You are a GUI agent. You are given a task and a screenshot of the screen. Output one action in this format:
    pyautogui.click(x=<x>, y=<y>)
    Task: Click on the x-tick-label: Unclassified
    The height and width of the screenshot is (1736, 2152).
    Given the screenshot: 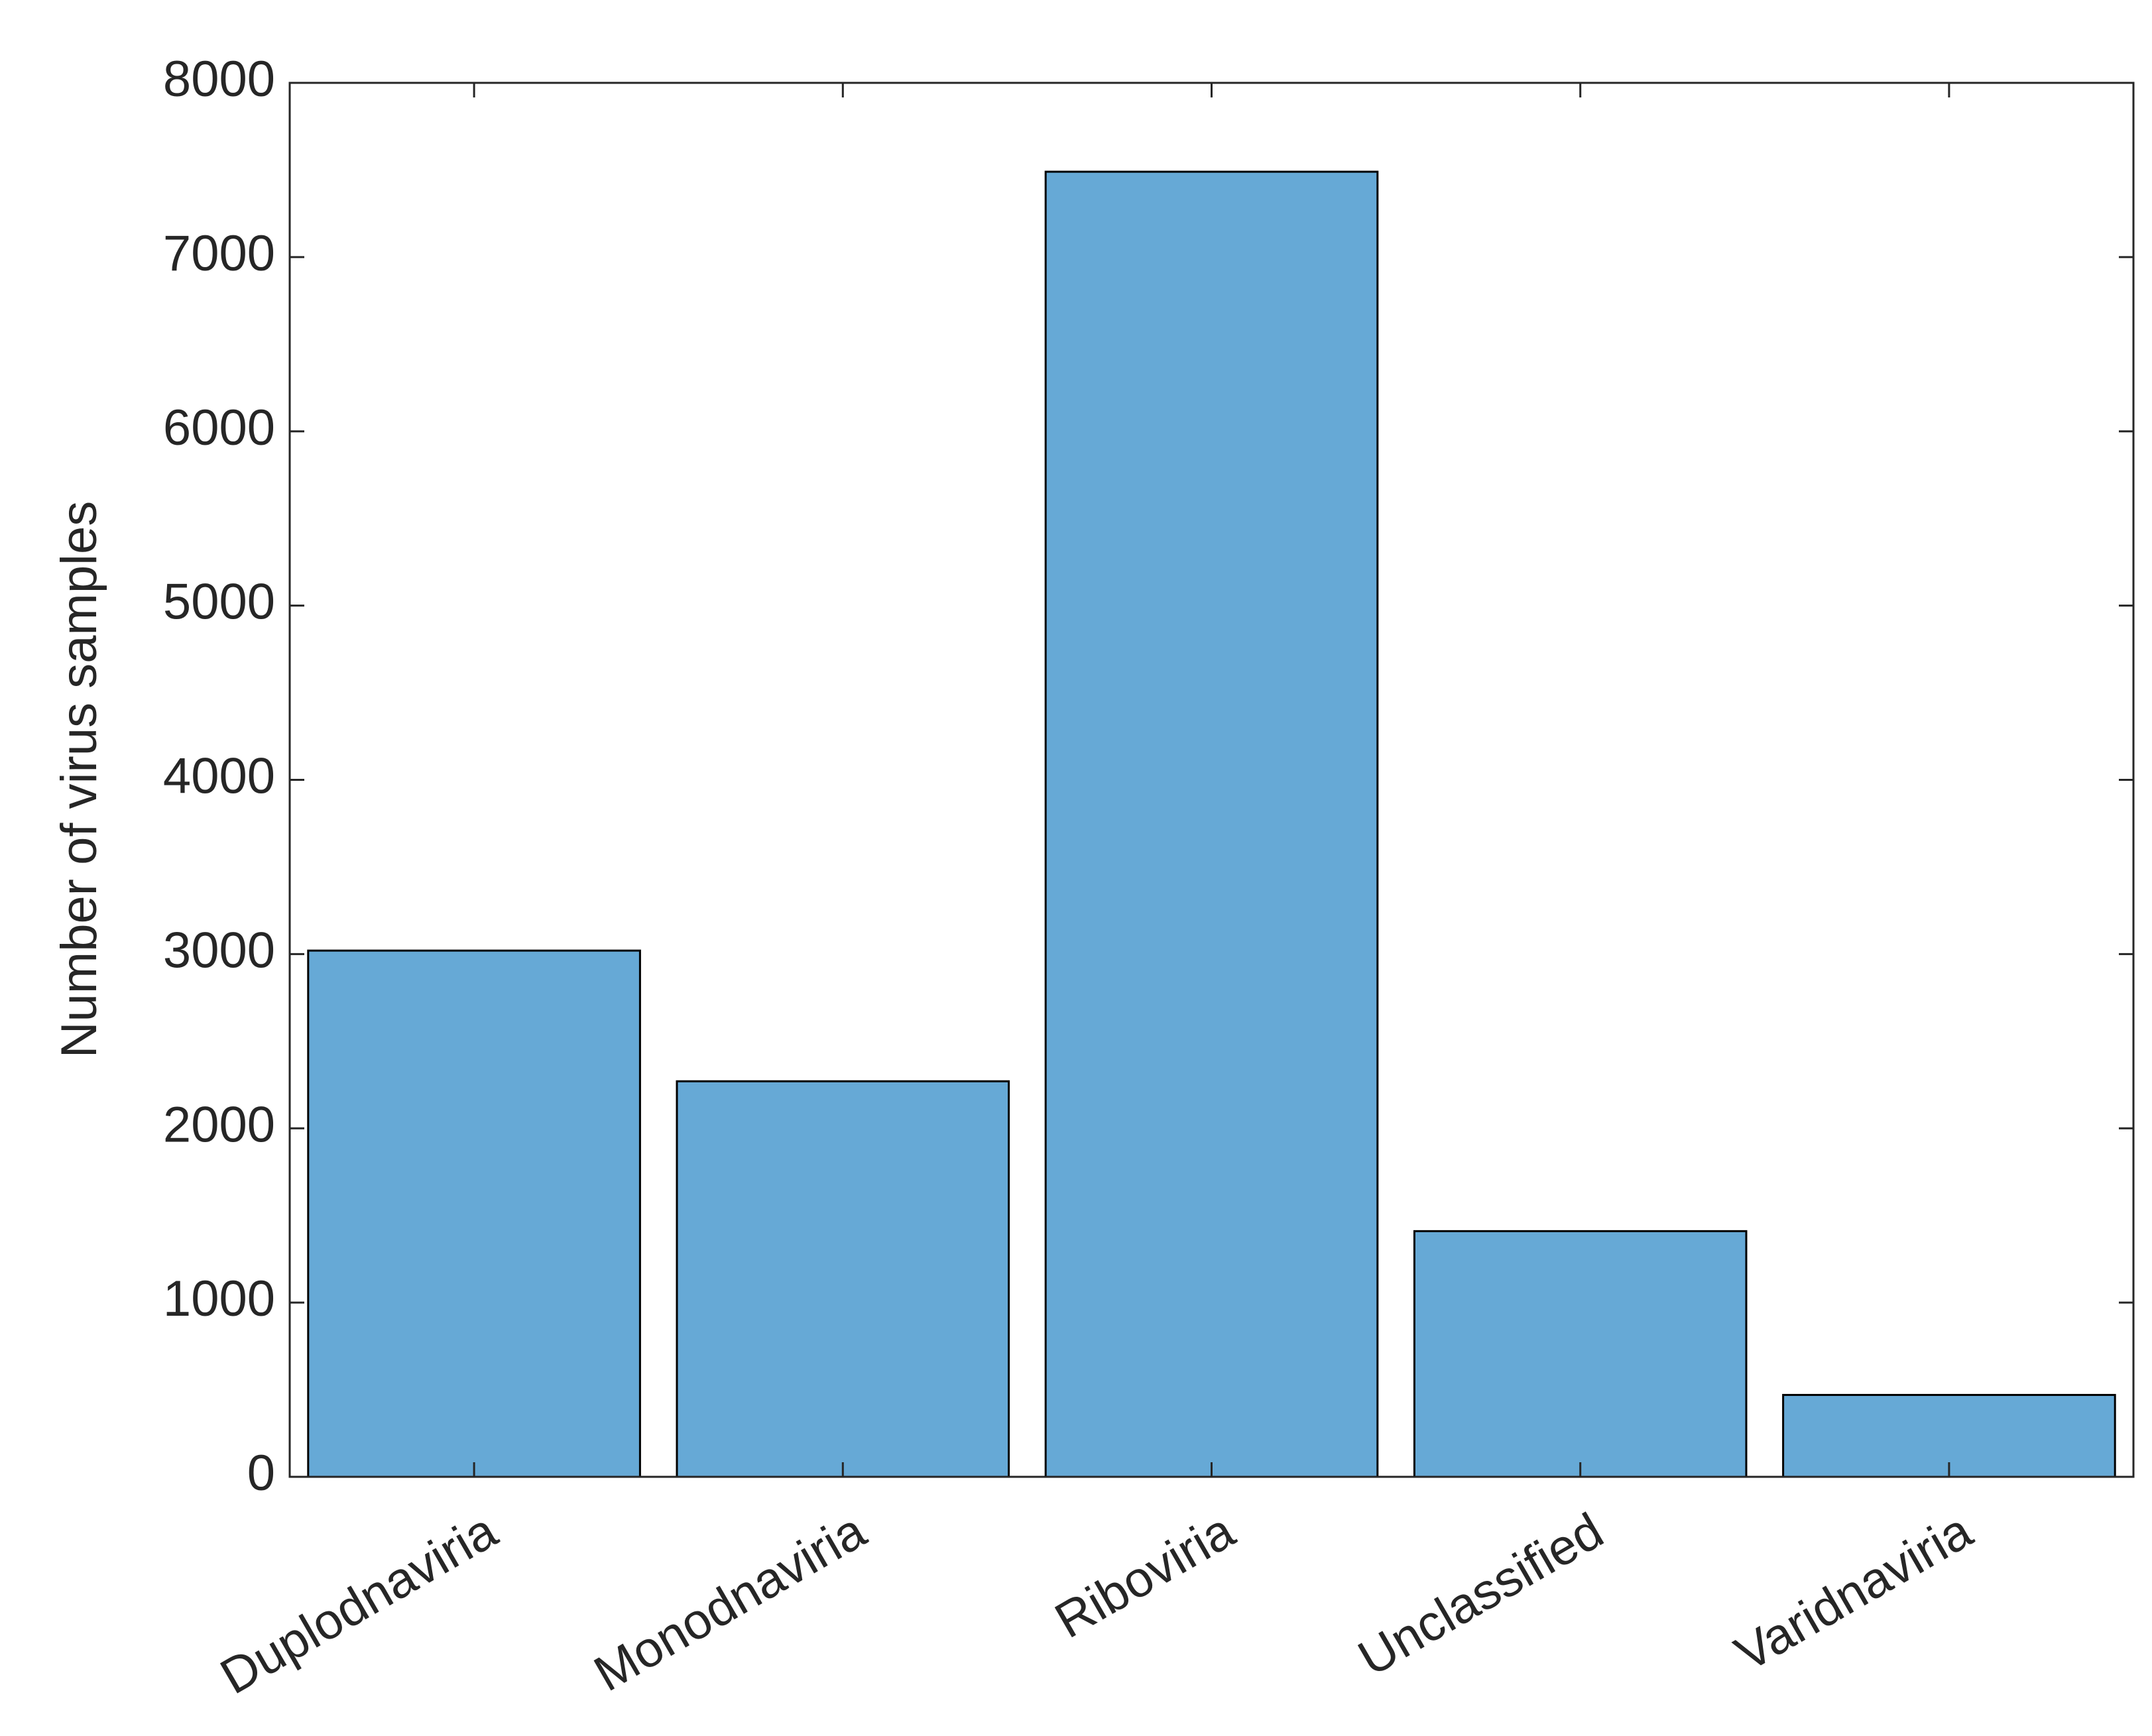 What is the action you would take?
    pyautogui.click(x=1480, y=1594)
    